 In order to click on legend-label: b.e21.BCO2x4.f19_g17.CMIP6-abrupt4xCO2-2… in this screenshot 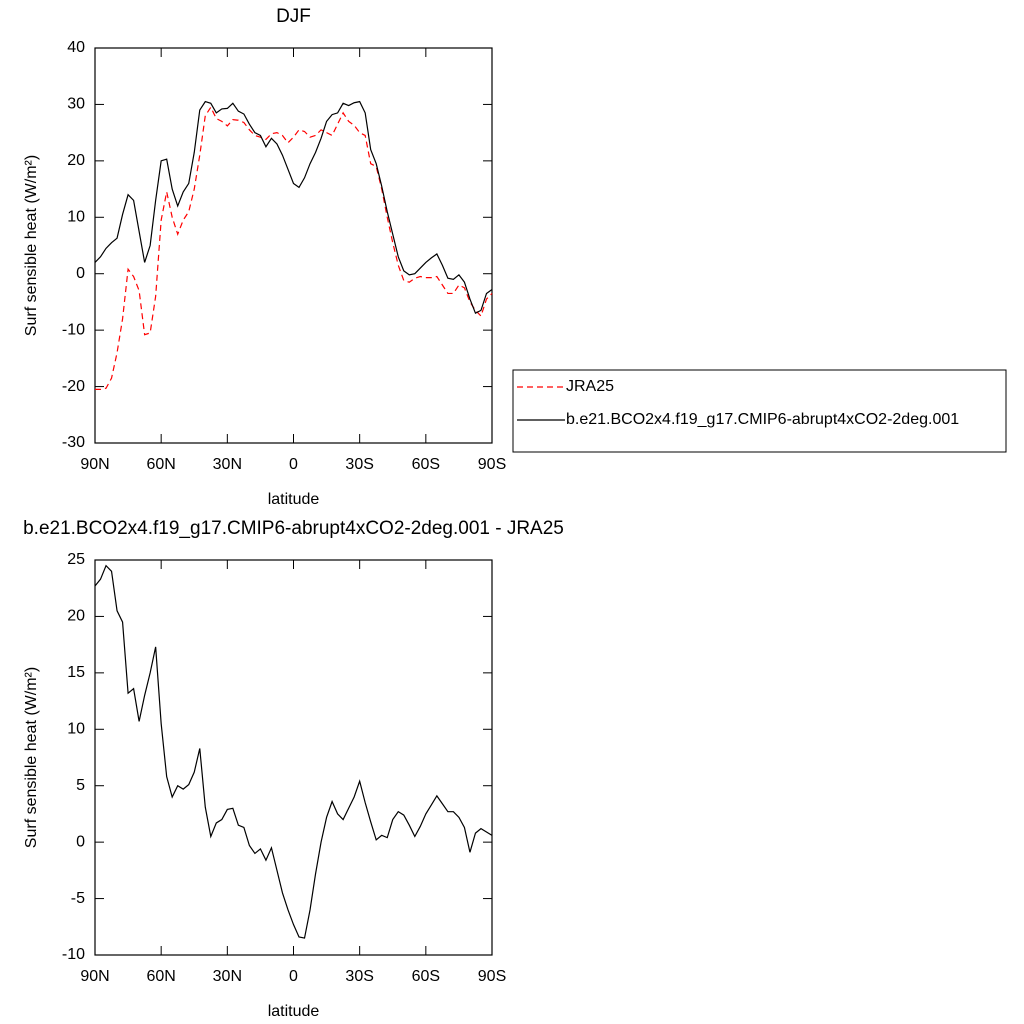, I will do `click(762, 419)`.